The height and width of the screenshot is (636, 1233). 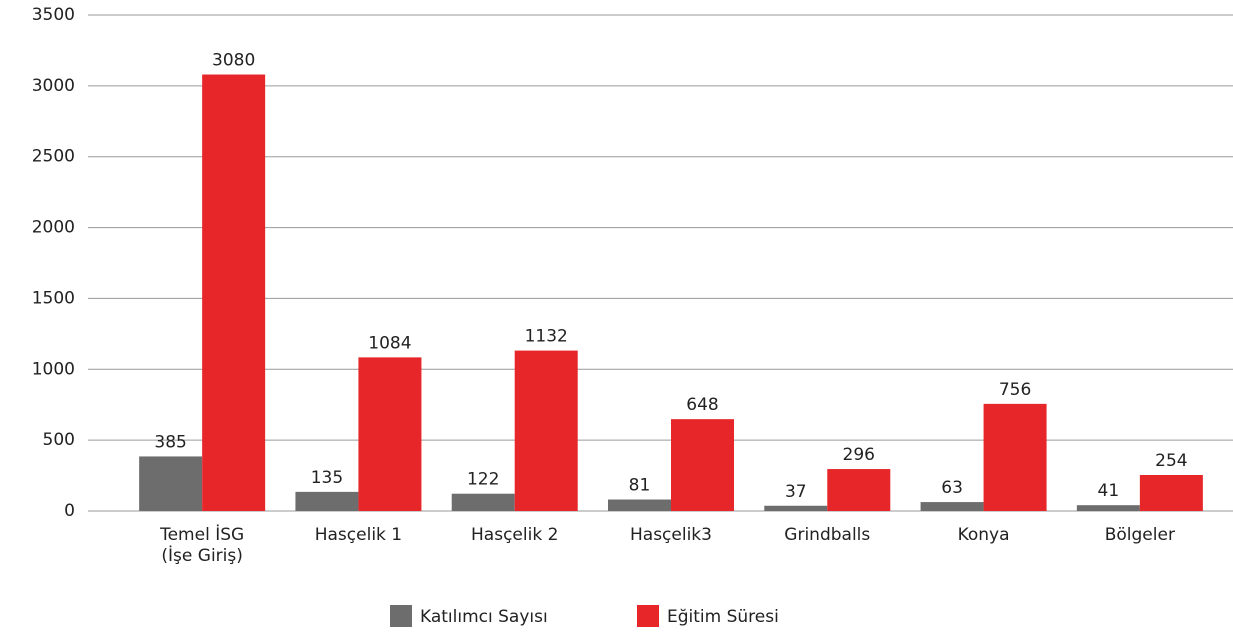 I want to click on y-tick-label: 500, so click(x=59, y=440).